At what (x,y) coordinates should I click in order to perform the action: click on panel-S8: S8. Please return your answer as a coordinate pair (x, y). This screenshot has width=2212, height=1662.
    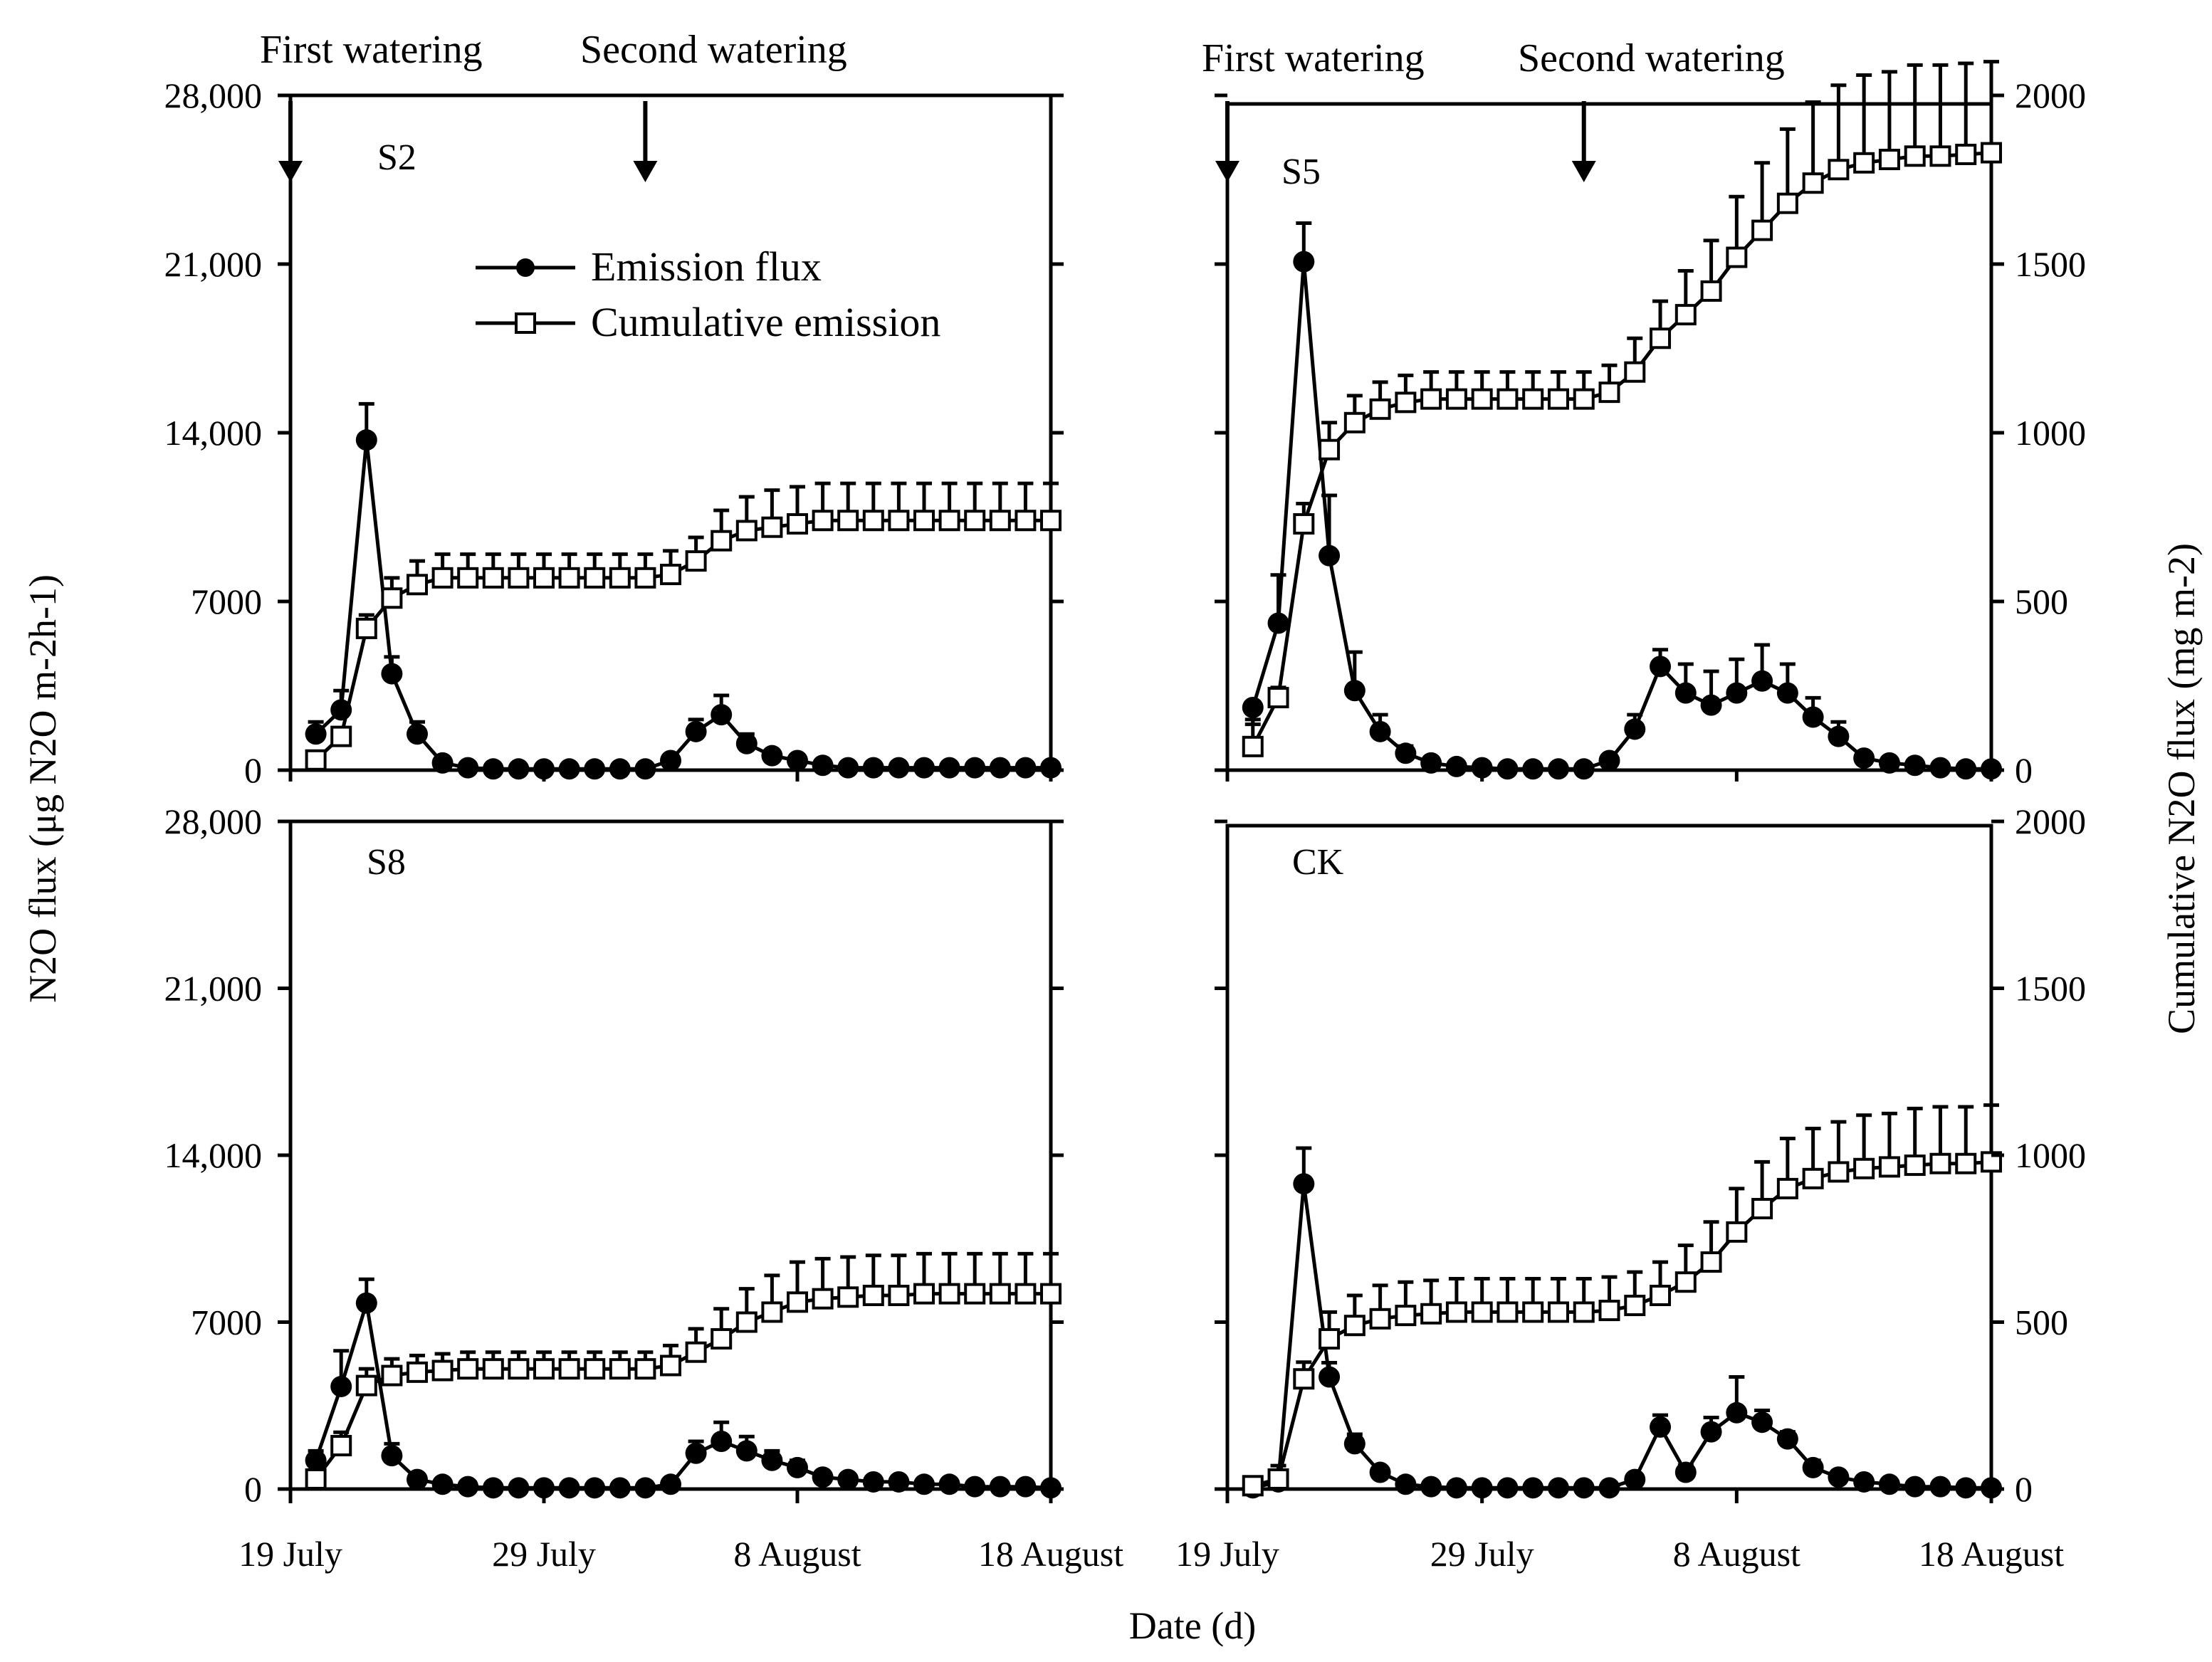
    Looking at the image, I should click on (675, 1159).